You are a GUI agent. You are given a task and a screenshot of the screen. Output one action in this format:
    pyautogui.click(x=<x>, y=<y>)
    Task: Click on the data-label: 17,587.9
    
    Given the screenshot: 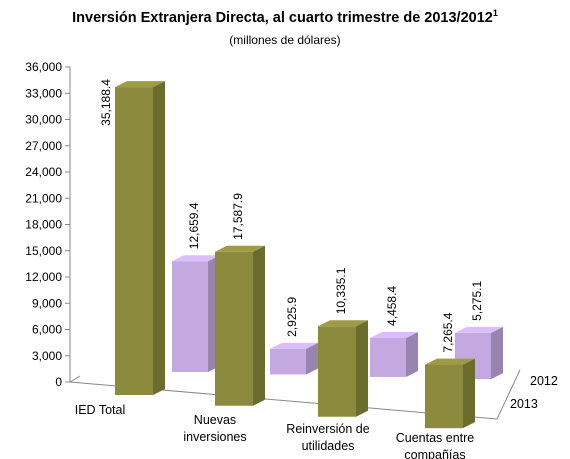 What is the action you would take?
    pyautogui.click(x=238, y=216)
    